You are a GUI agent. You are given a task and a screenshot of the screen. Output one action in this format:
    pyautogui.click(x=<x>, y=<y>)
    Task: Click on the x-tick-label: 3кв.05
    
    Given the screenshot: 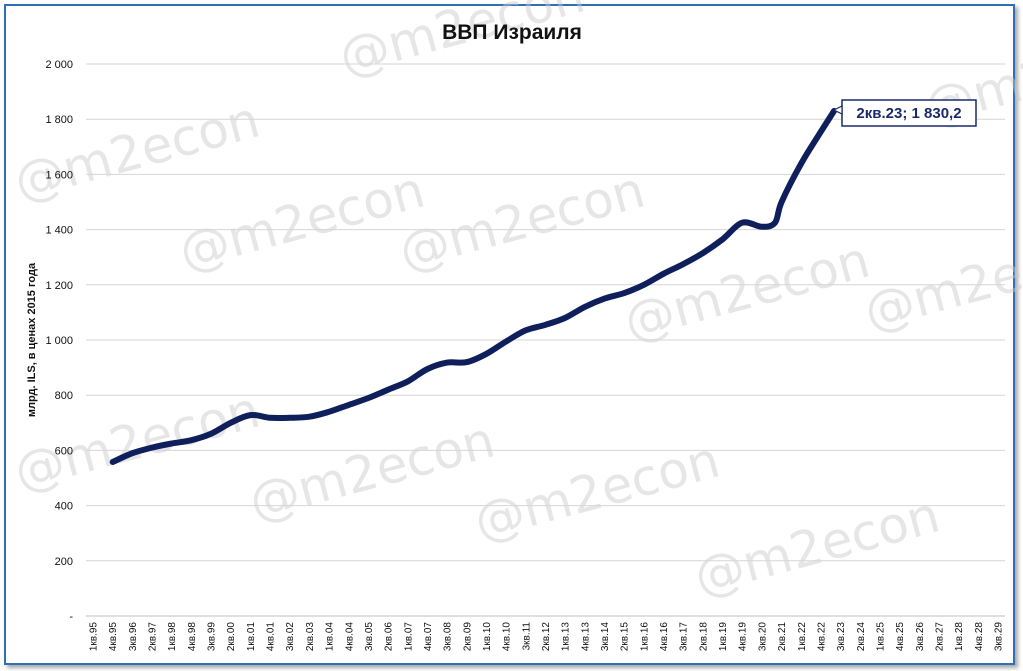 What is the action you would take?
    pyautogui.click(x=369, y=637)
    